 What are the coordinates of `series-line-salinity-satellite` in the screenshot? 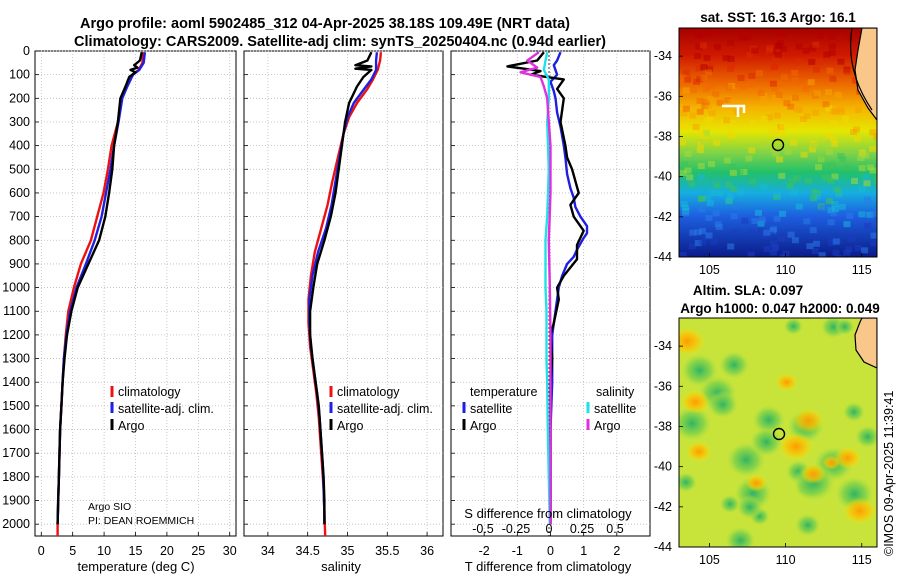 It's located at (546, 288).